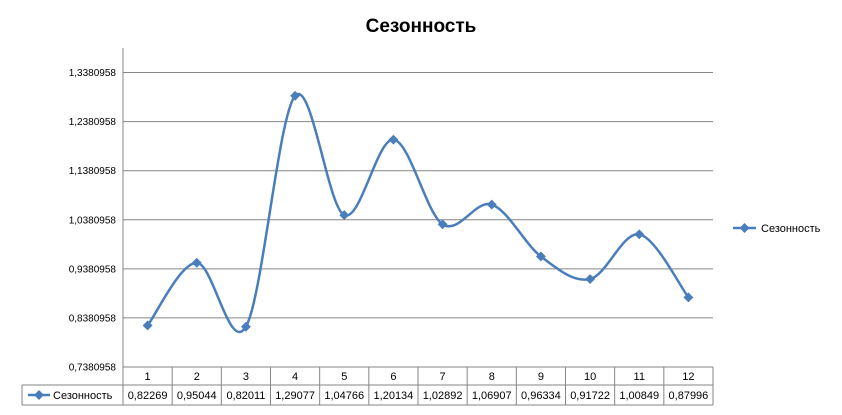  What do you see at coordinates (744, 228) in the screenshot?
I see `legend-key-marker` at bounding box center [744, 228].